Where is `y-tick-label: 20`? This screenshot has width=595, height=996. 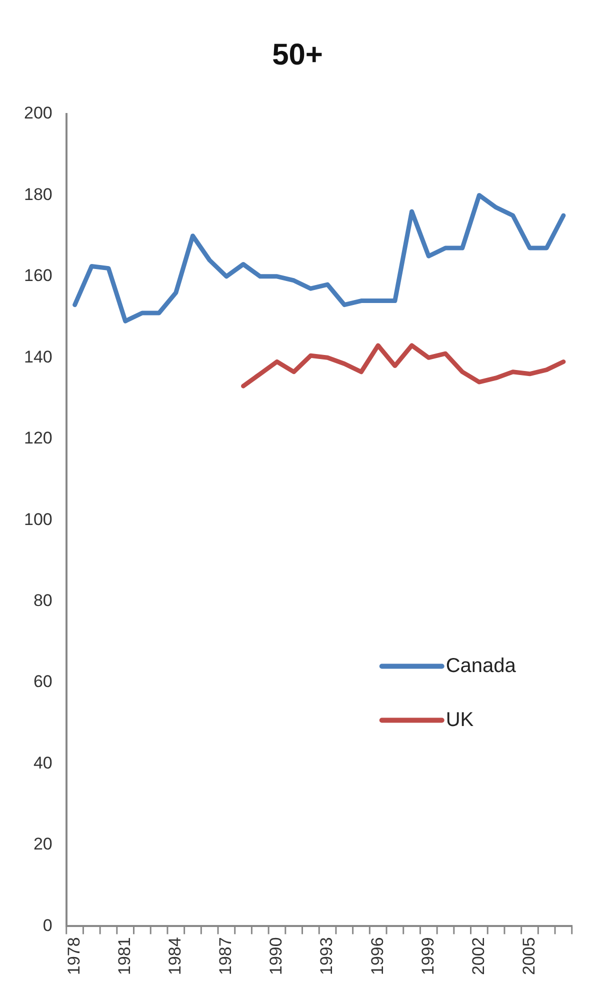 y-tick-label: 20 is located at coordinates (42, 844).